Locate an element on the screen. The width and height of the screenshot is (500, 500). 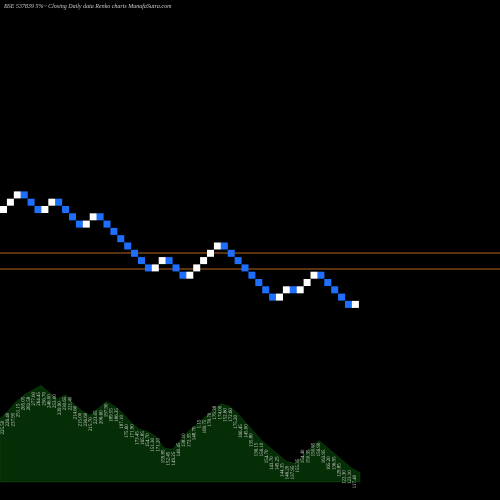
volume-label: 150.65 is located at coordinates (314, 449).